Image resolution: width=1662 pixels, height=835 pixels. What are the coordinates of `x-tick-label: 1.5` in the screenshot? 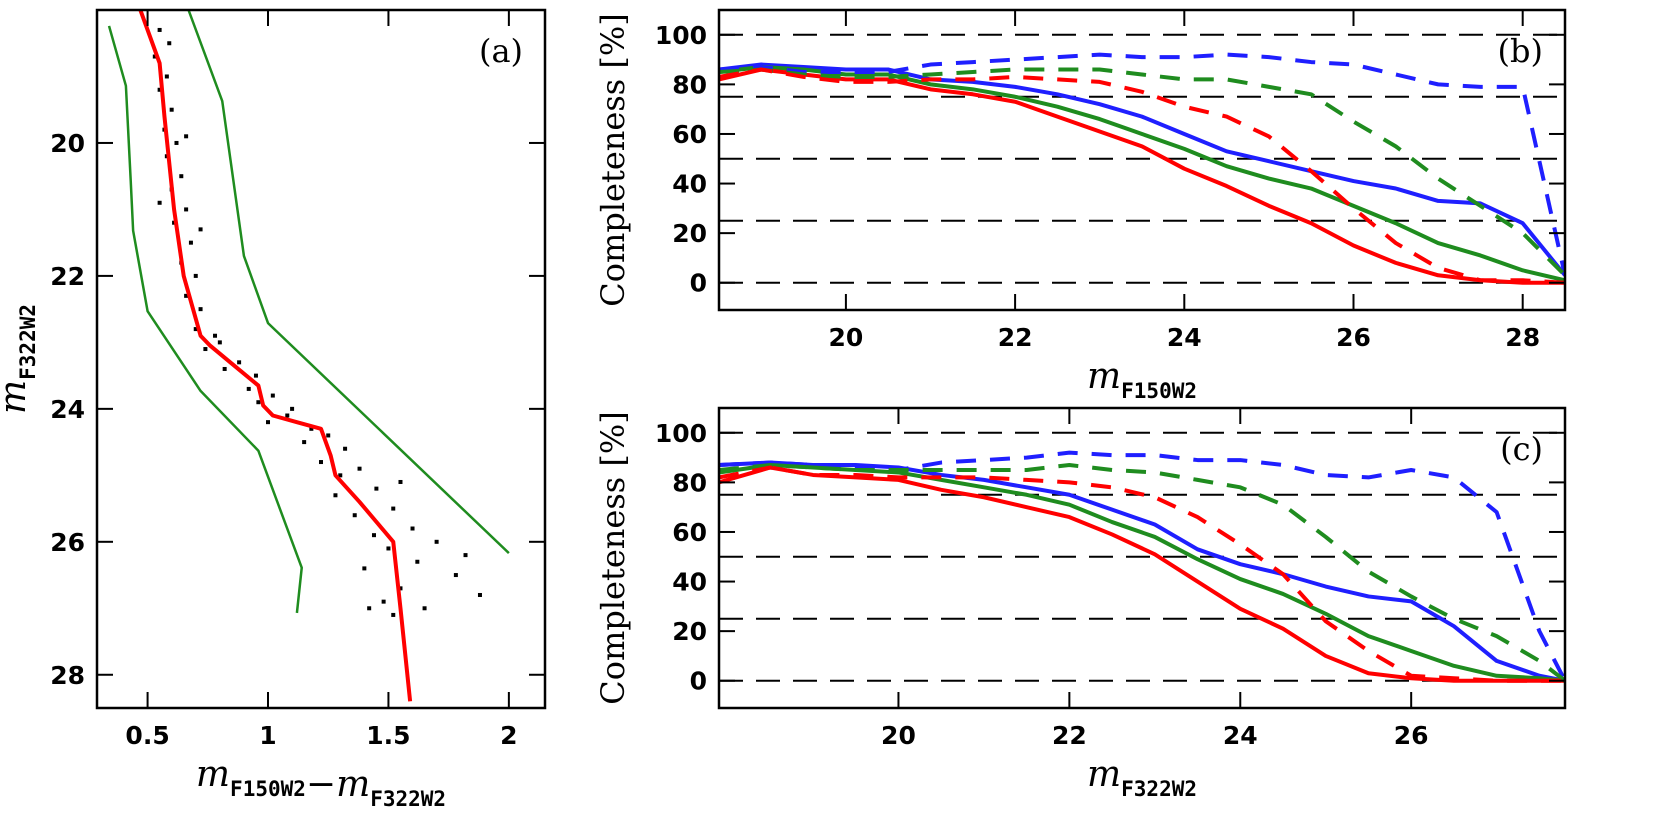 It's located at (388, 735).